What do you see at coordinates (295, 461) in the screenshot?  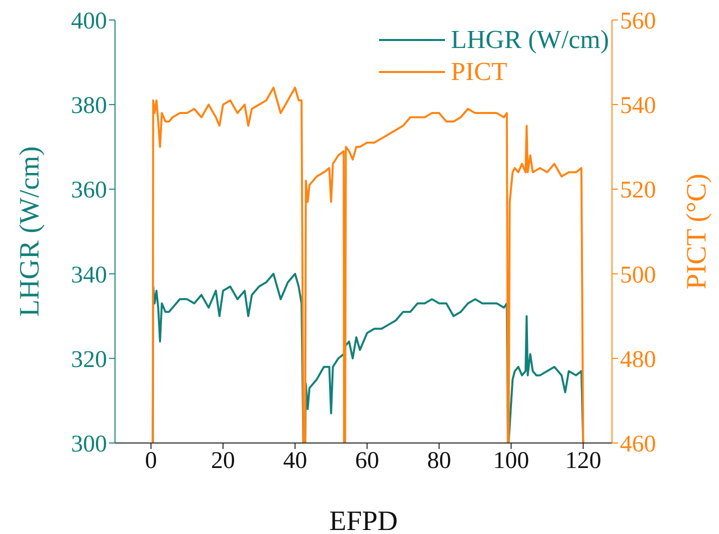 I see `x-tick-label: 40` at bounding box center [295, 461].